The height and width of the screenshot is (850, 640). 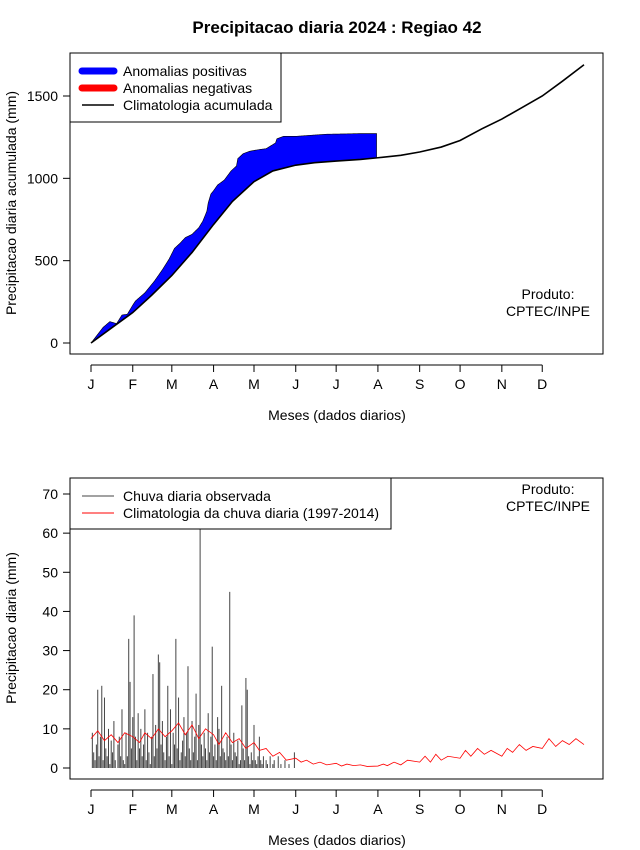 What do you see at coordinates (42, 96) in the screenshot?
I see `y-tick-label: 1500` at bounding box center [42, 96].